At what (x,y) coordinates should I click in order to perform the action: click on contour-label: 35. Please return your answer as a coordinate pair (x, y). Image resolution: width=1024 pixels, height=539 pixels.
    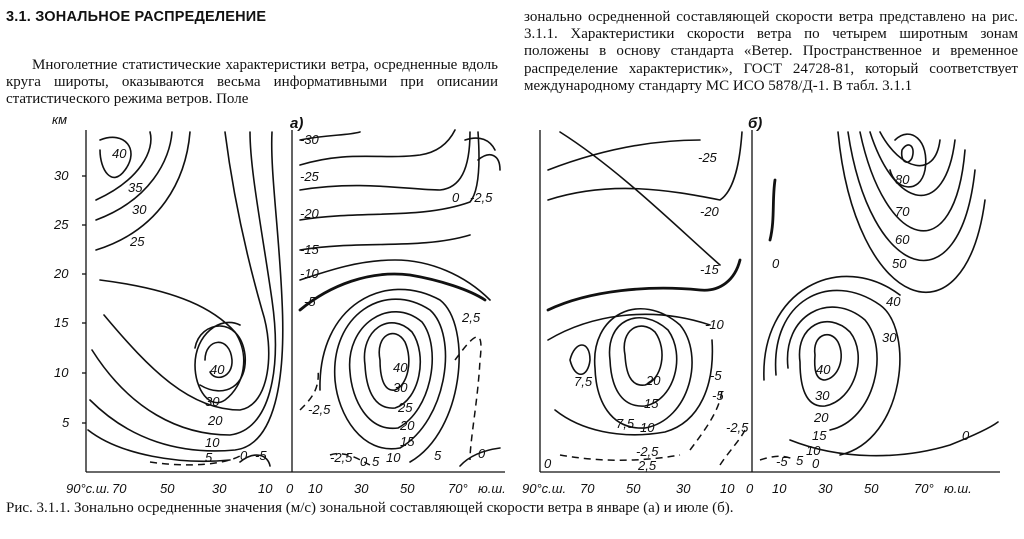
    Looking at the image, I should click on (135, 187).